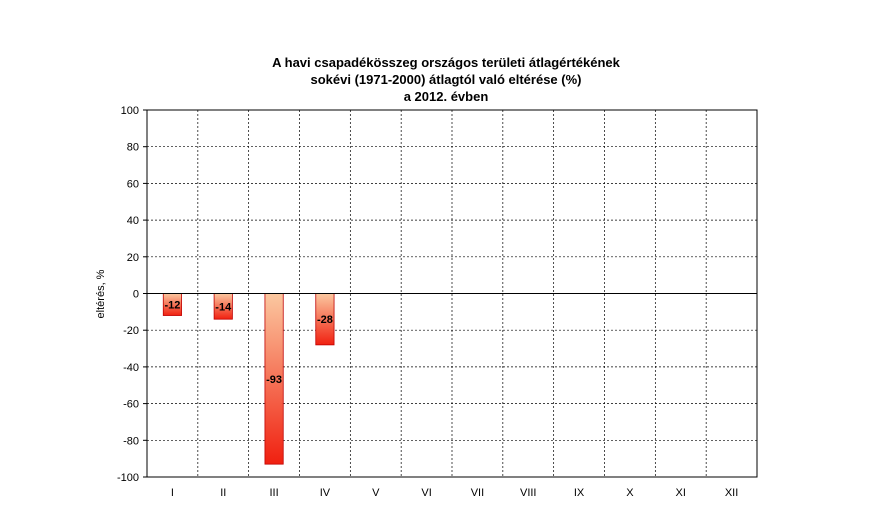 Image resolution: width=892 pixels, height=515 pixels. I want to click on data-label-IV: -28, so click(325, 320).